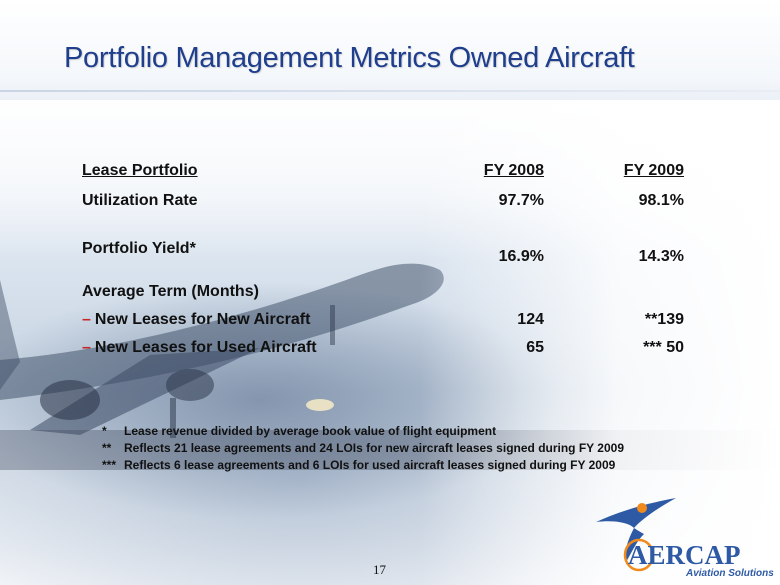 Image resolution: width=780 pixels, height=585 pixels. What do you see at coordinates (109, 465) in the screenshot?
I see `footnote-mark: ***` at bounding box center [109, 465].